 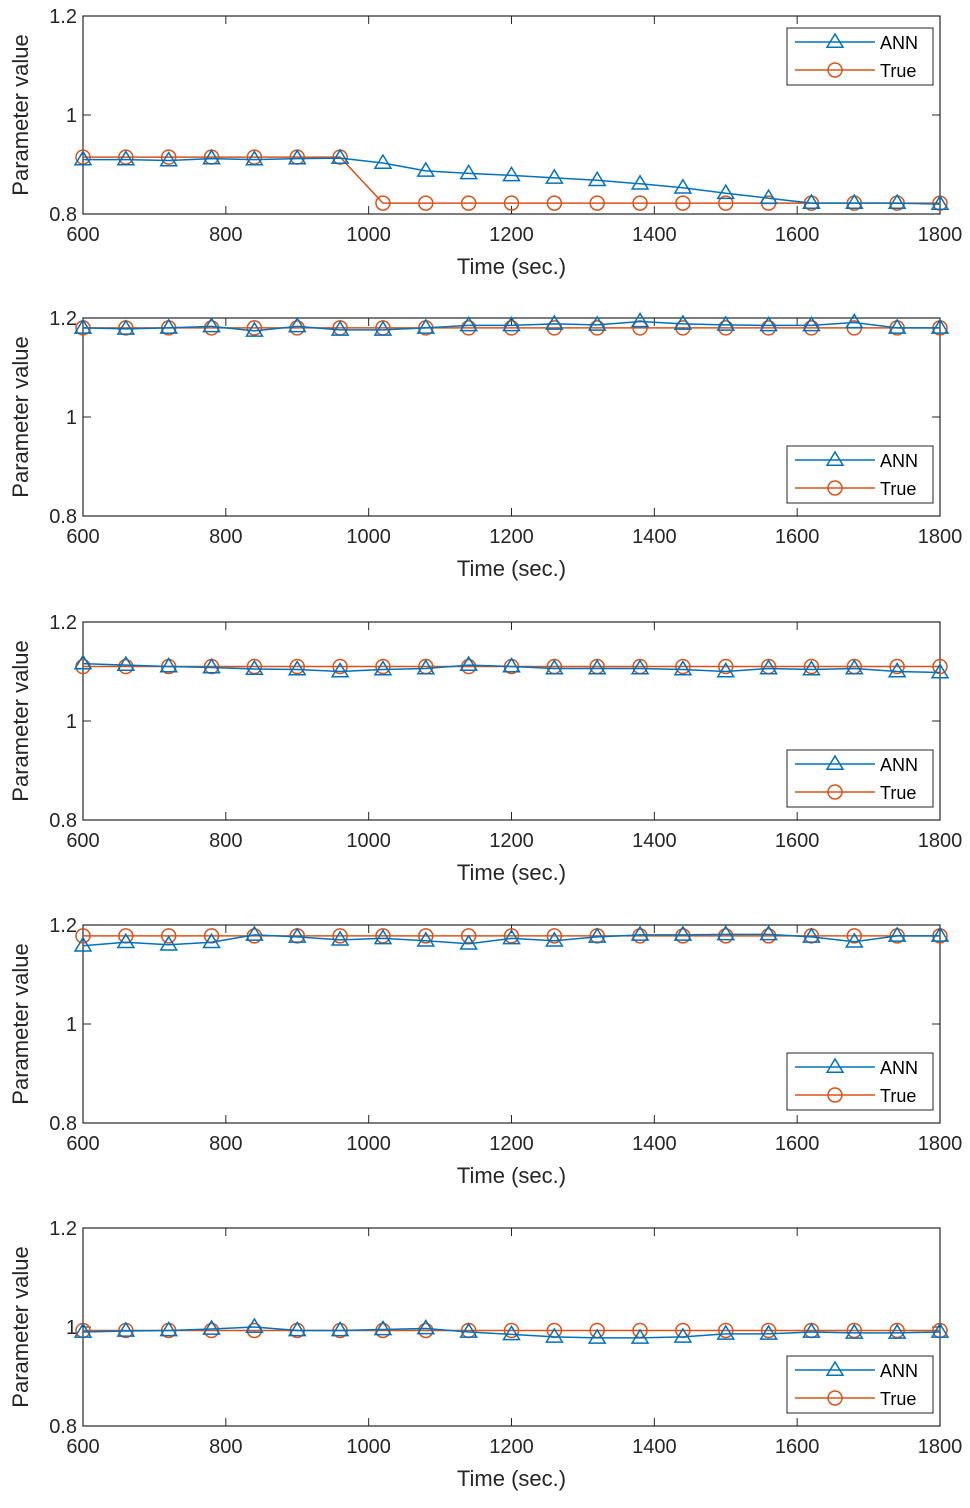 I want to click on y-tick-label: 1.2, so click(x=63, y=926).